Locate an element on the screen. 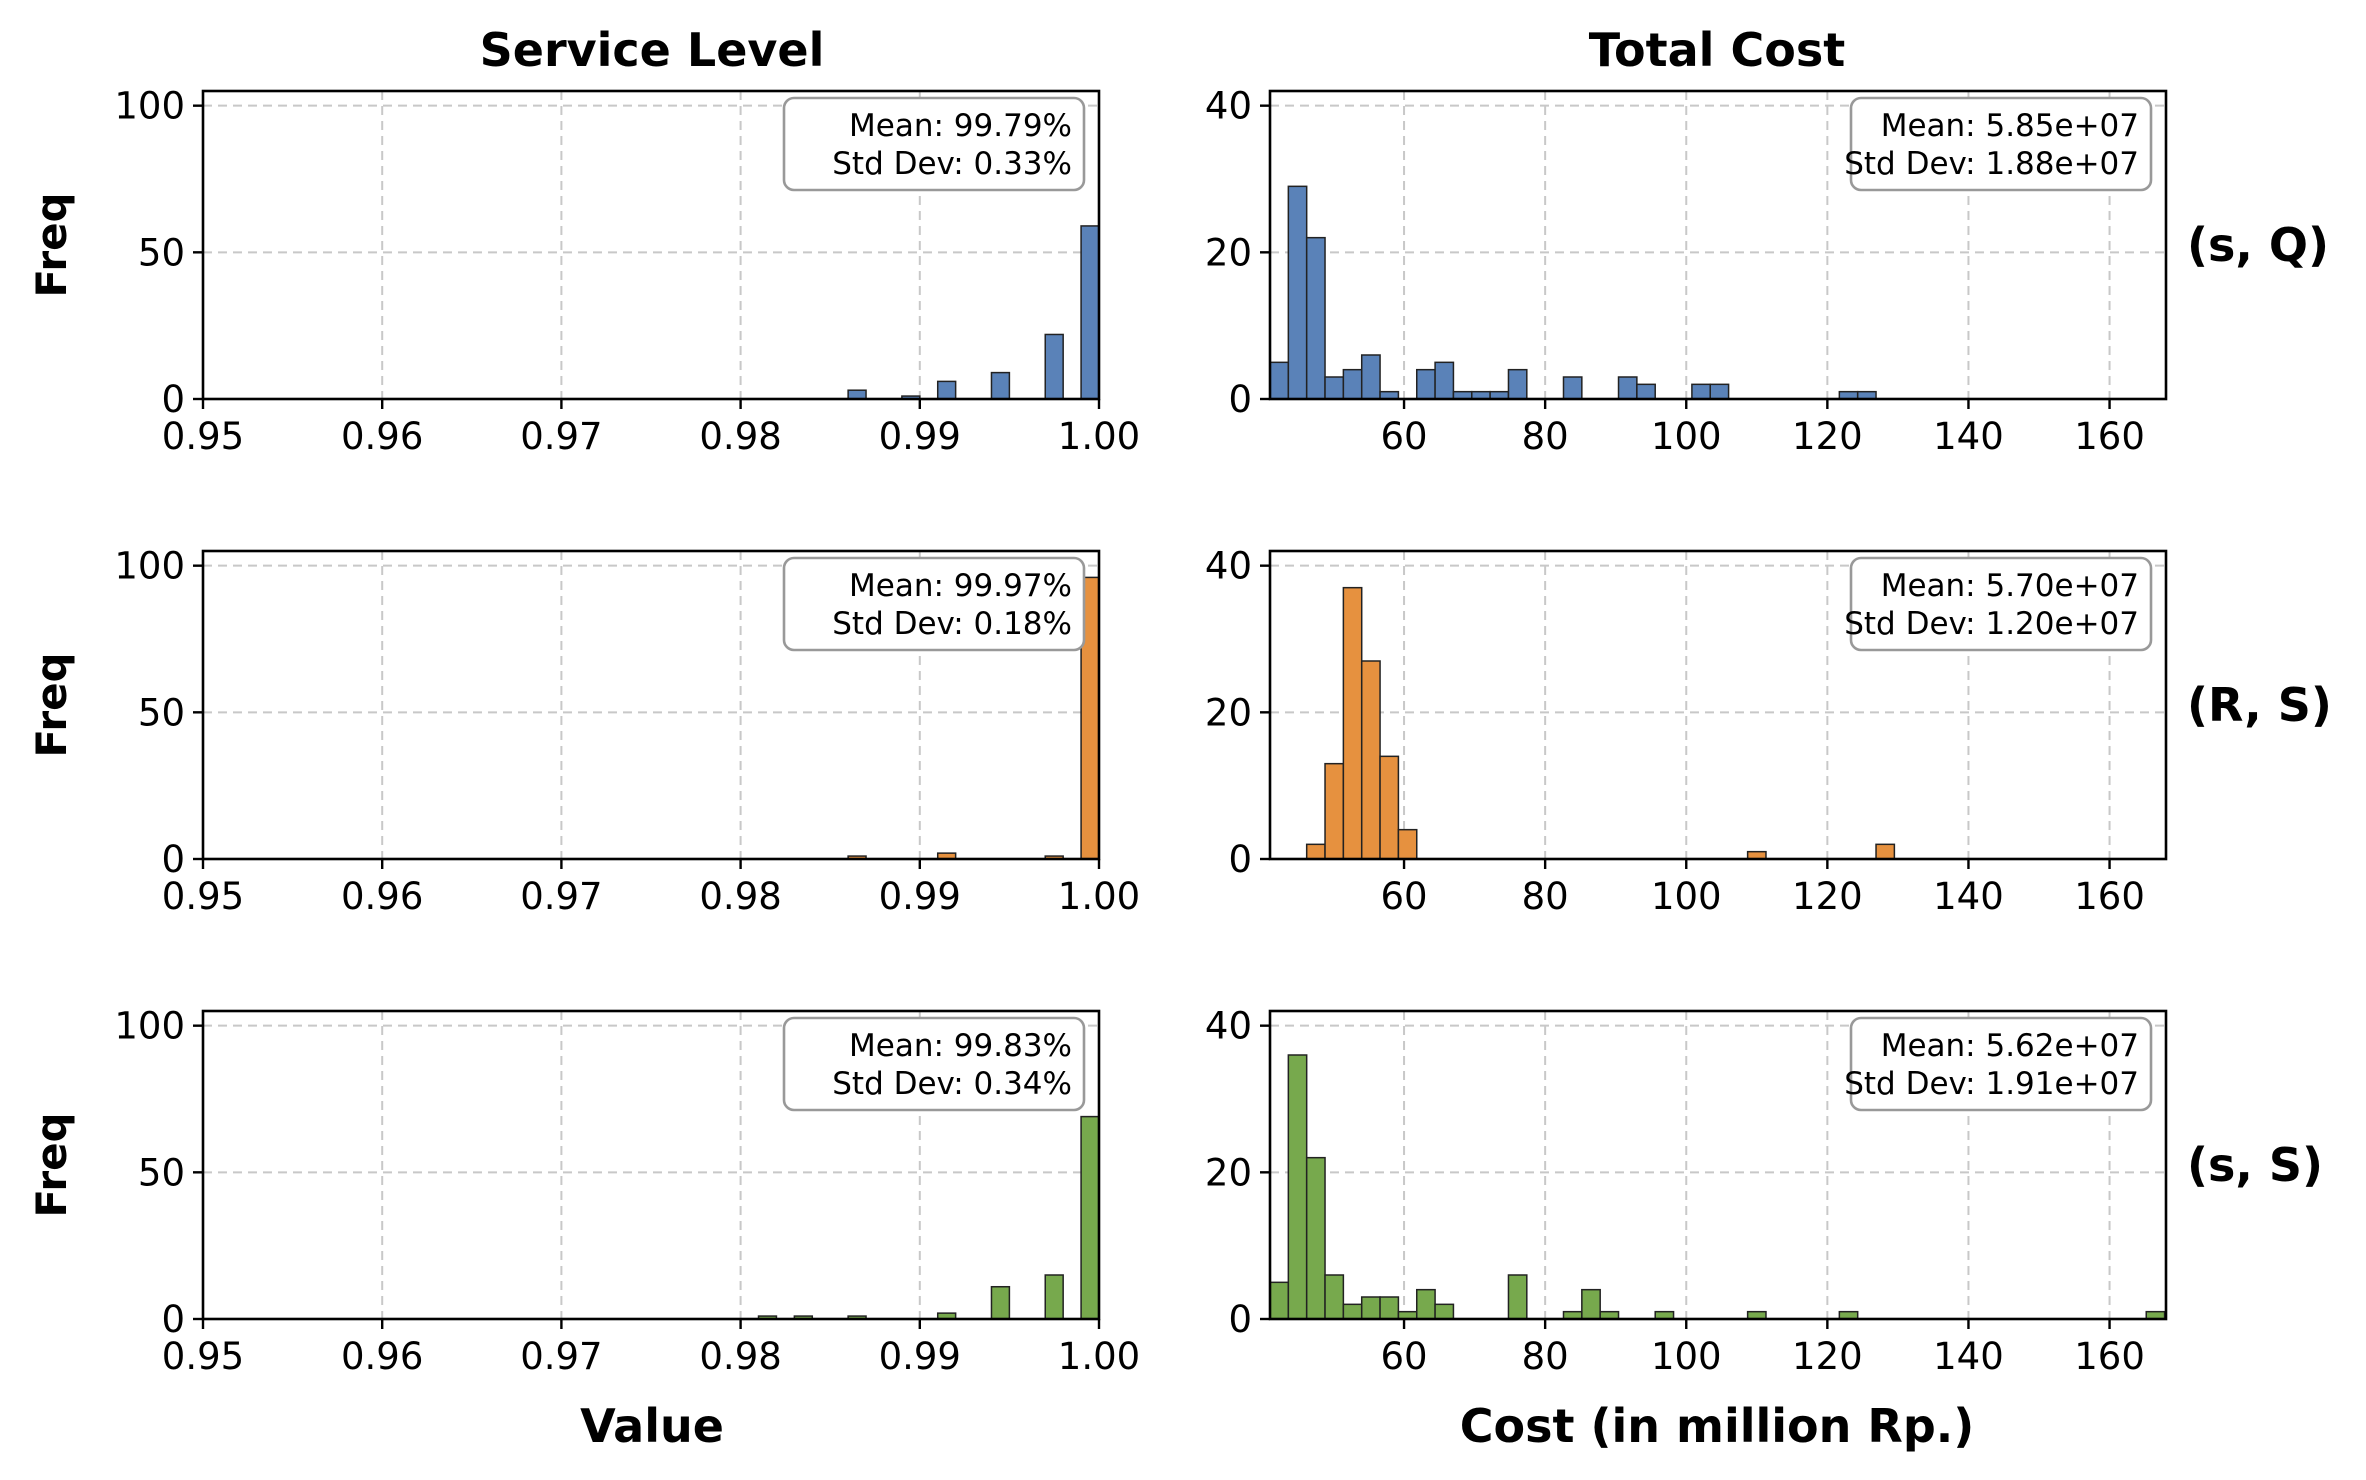 The width and height of the screenshot is (2366, 1480). mean-stat: Mean: 99.79% is located at coordinates (960, 126).